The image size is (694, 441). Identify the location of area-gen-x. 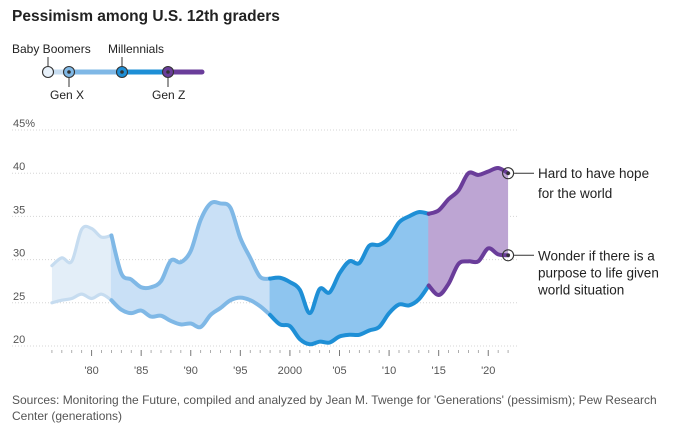
(191, 265).